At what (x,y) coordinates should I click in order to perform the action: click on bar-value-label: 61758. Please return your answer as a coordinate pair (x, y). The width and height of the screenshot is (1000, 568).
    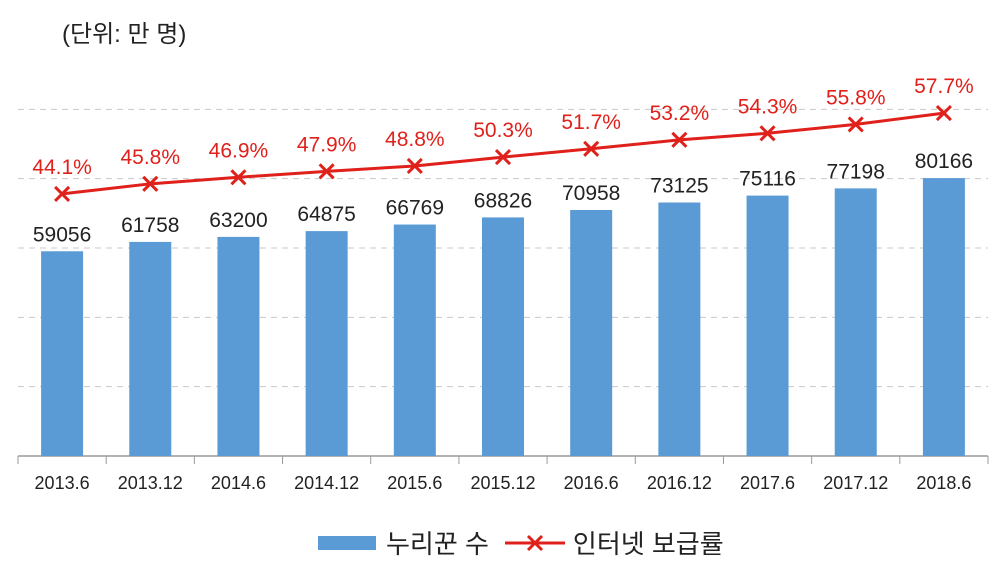
    Looking at the image, I should click on (150, 225).